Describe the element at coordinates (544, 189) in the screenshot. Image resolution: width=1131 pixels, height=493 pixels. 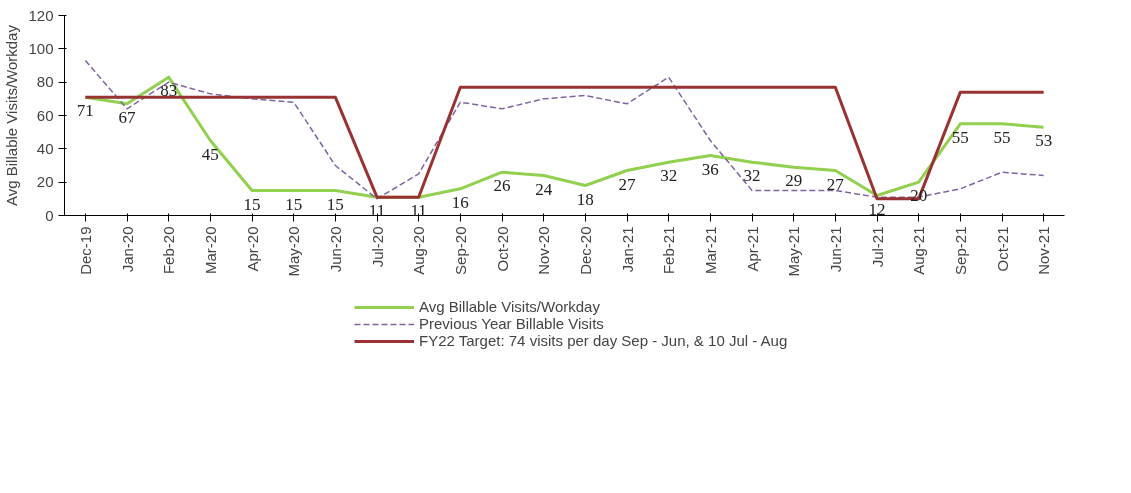
I see `data-label: 24` at that location.